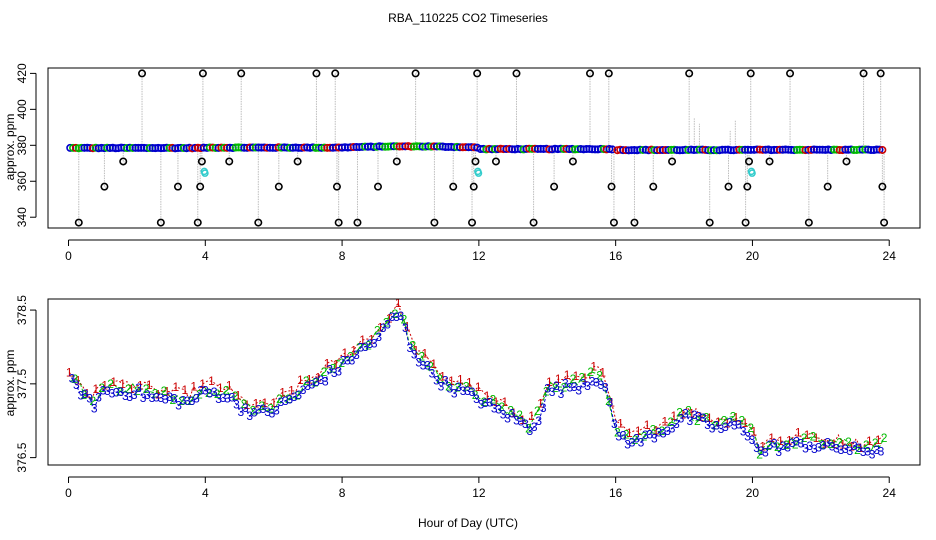  Describe the element at coordinates (479, 256) in the screenshot. I see `x-tick-label: 12` at that location.